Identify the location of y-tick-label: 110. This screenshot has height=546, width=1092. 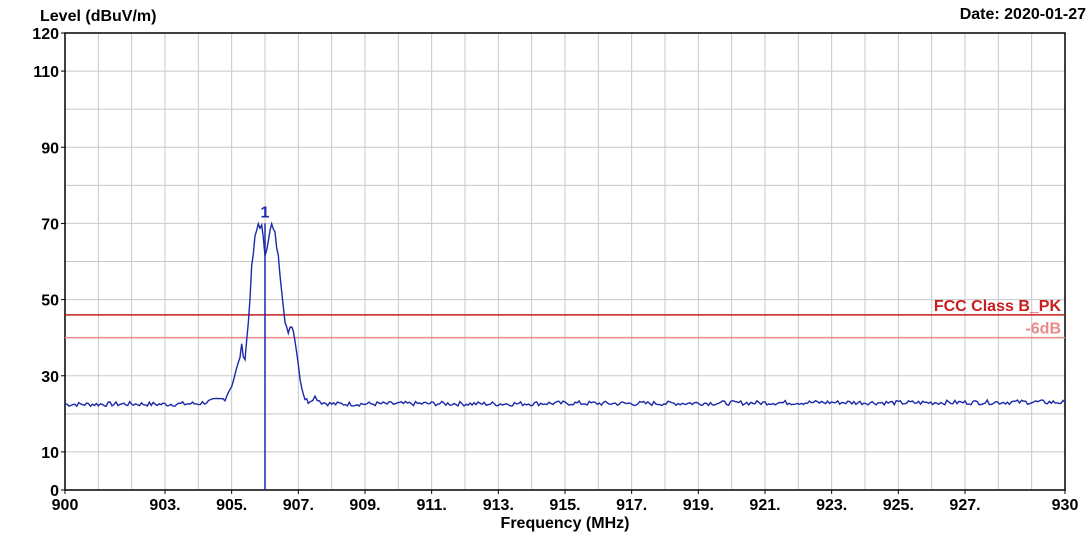
(46, 72).